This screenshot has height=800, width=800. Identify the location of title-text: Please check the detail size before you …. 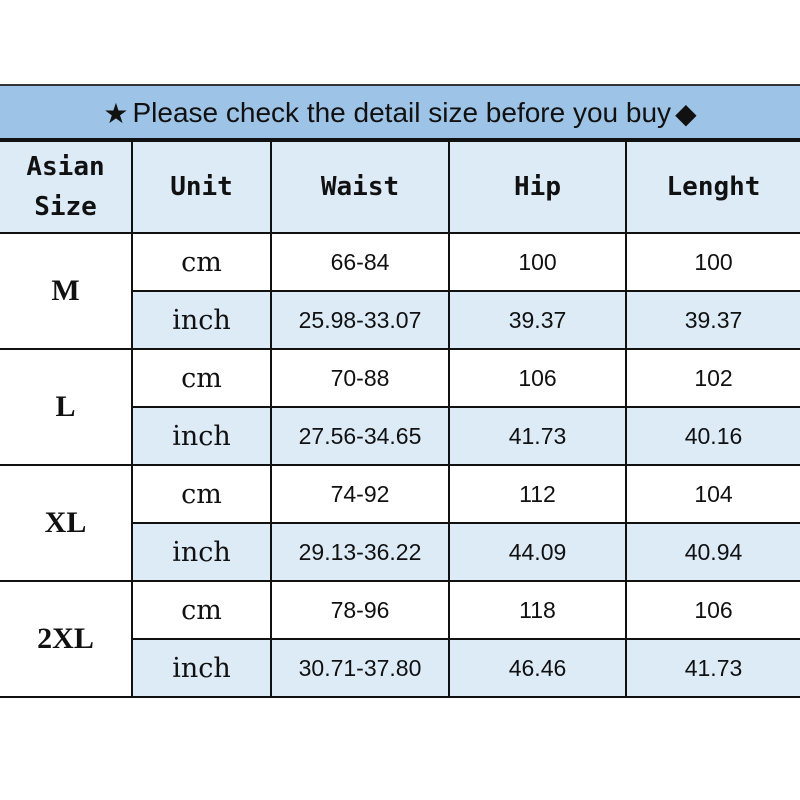
(402, 112).